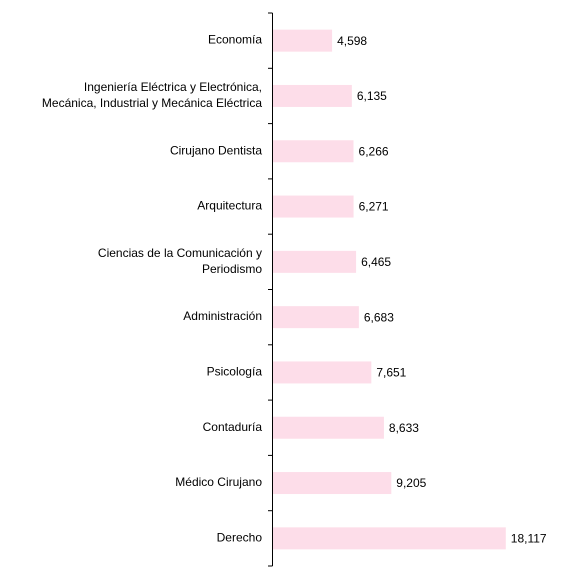 The image size is (566, 568). What do you see at coordinates (218, 482) in the screenshot?
I see `category-label: Médico Cirujano` at bounding box center [218, 482].